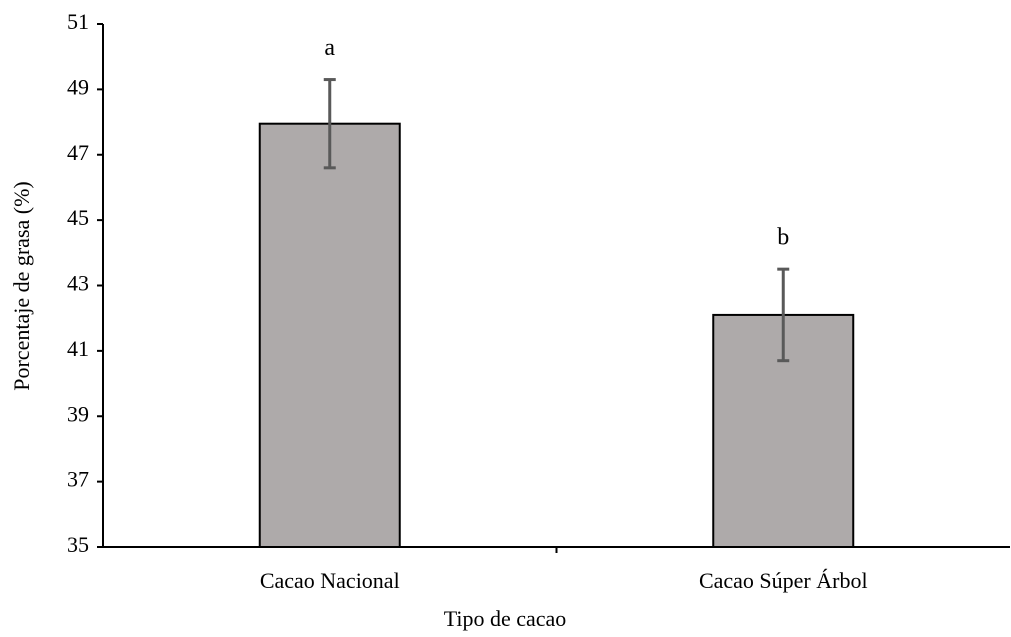 This screenshot has width=1011, height=637. I want to click on y-tick-label: 45, so click(78, 217).